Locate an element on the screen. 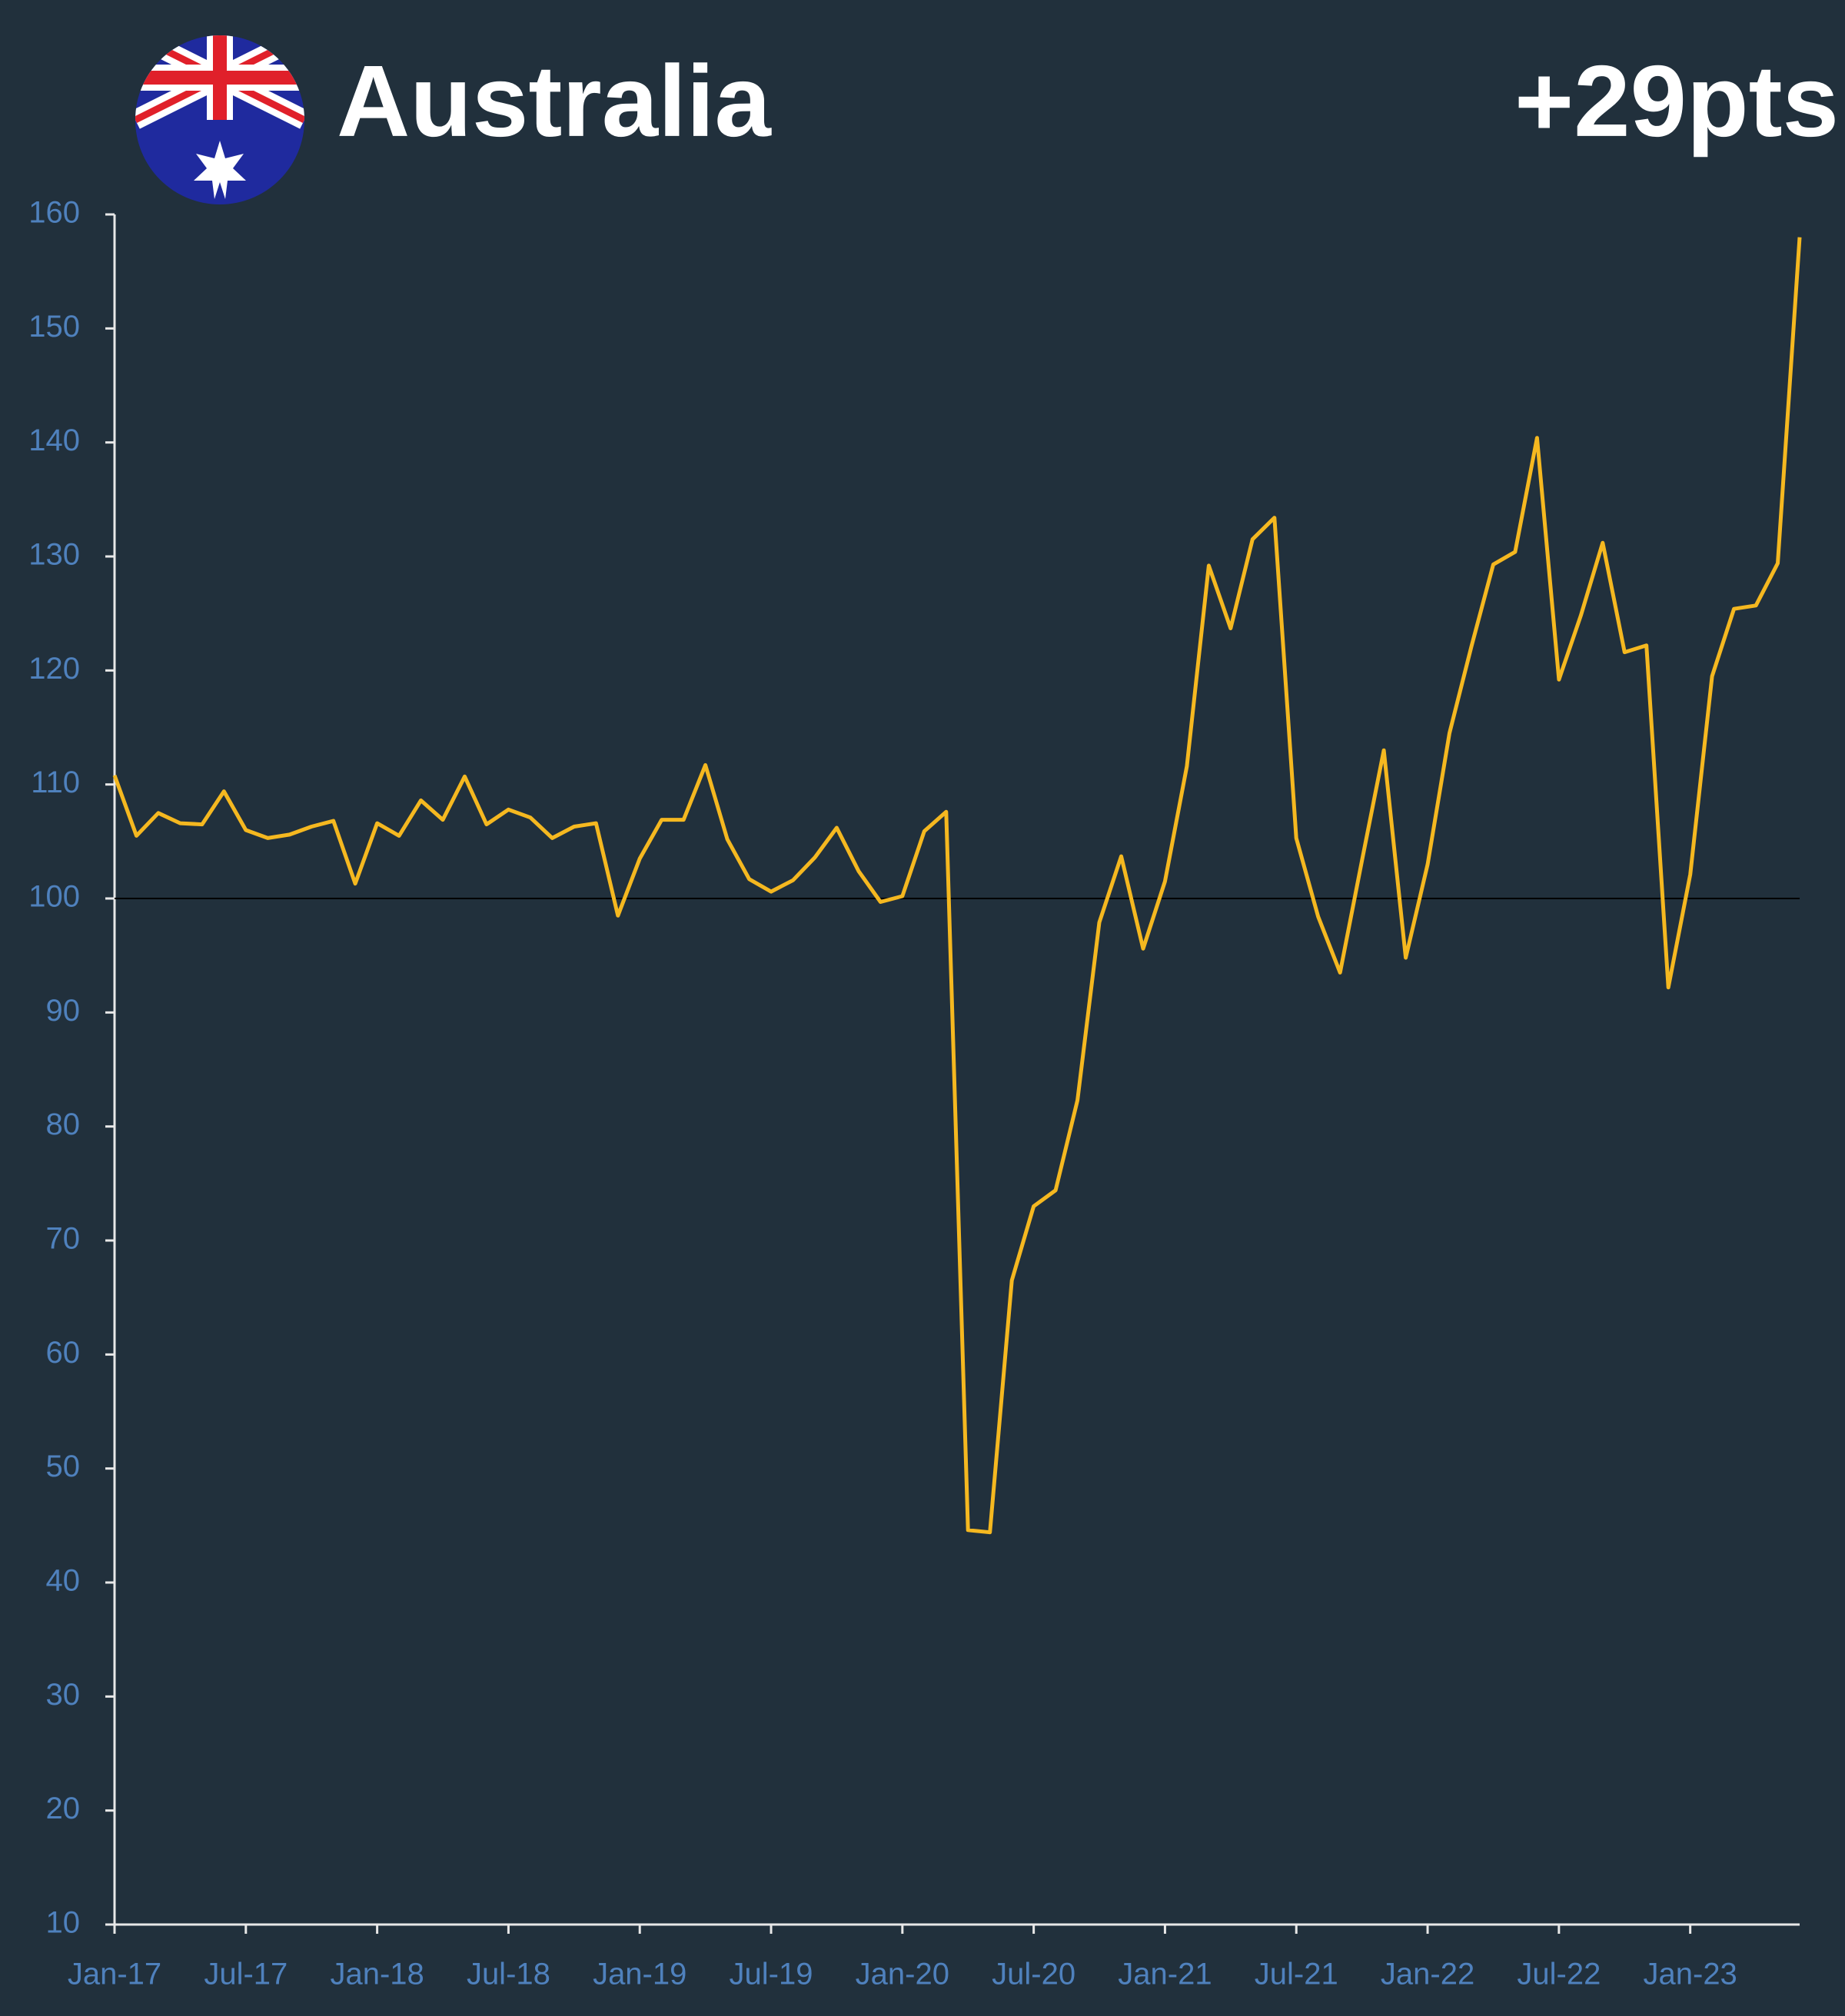 The height and width of the screenshot is (2016, 1845). x-tick-label: Jul-20 is located at coordinates (1033, 1974).